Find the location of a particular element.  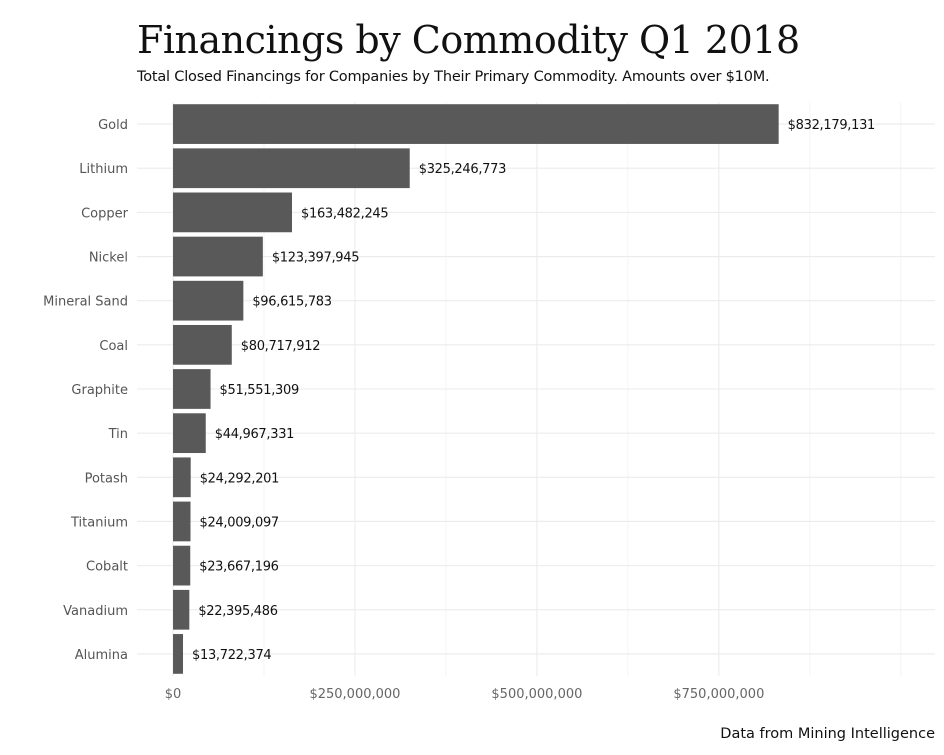

bar-titanium is located at coordinates (182, 521).